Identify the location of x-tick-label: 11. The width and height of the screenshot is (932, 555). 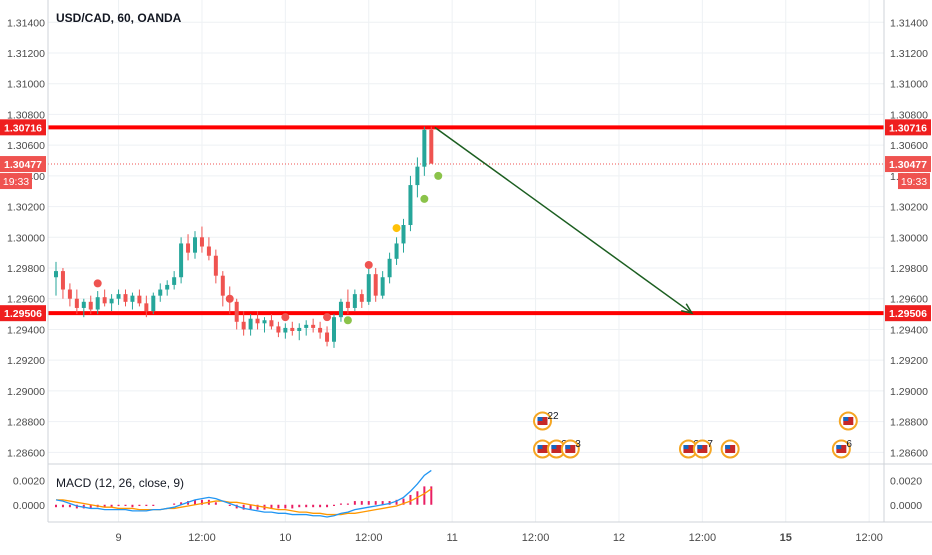
(451, 538).